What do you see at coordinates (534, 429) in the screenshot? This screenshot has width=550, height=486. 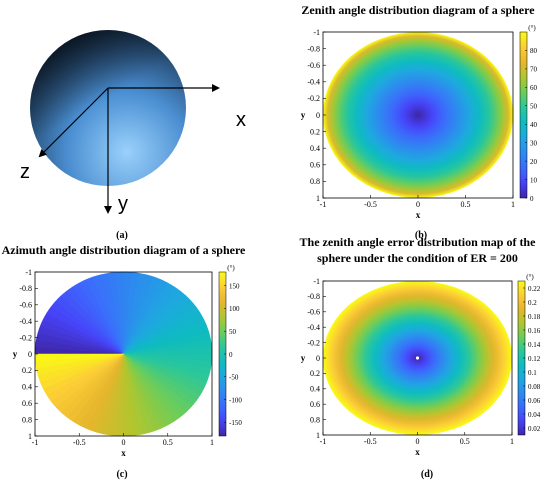 I see `colorbar-tick-label: 0.02` at bounding box center [534, 429].